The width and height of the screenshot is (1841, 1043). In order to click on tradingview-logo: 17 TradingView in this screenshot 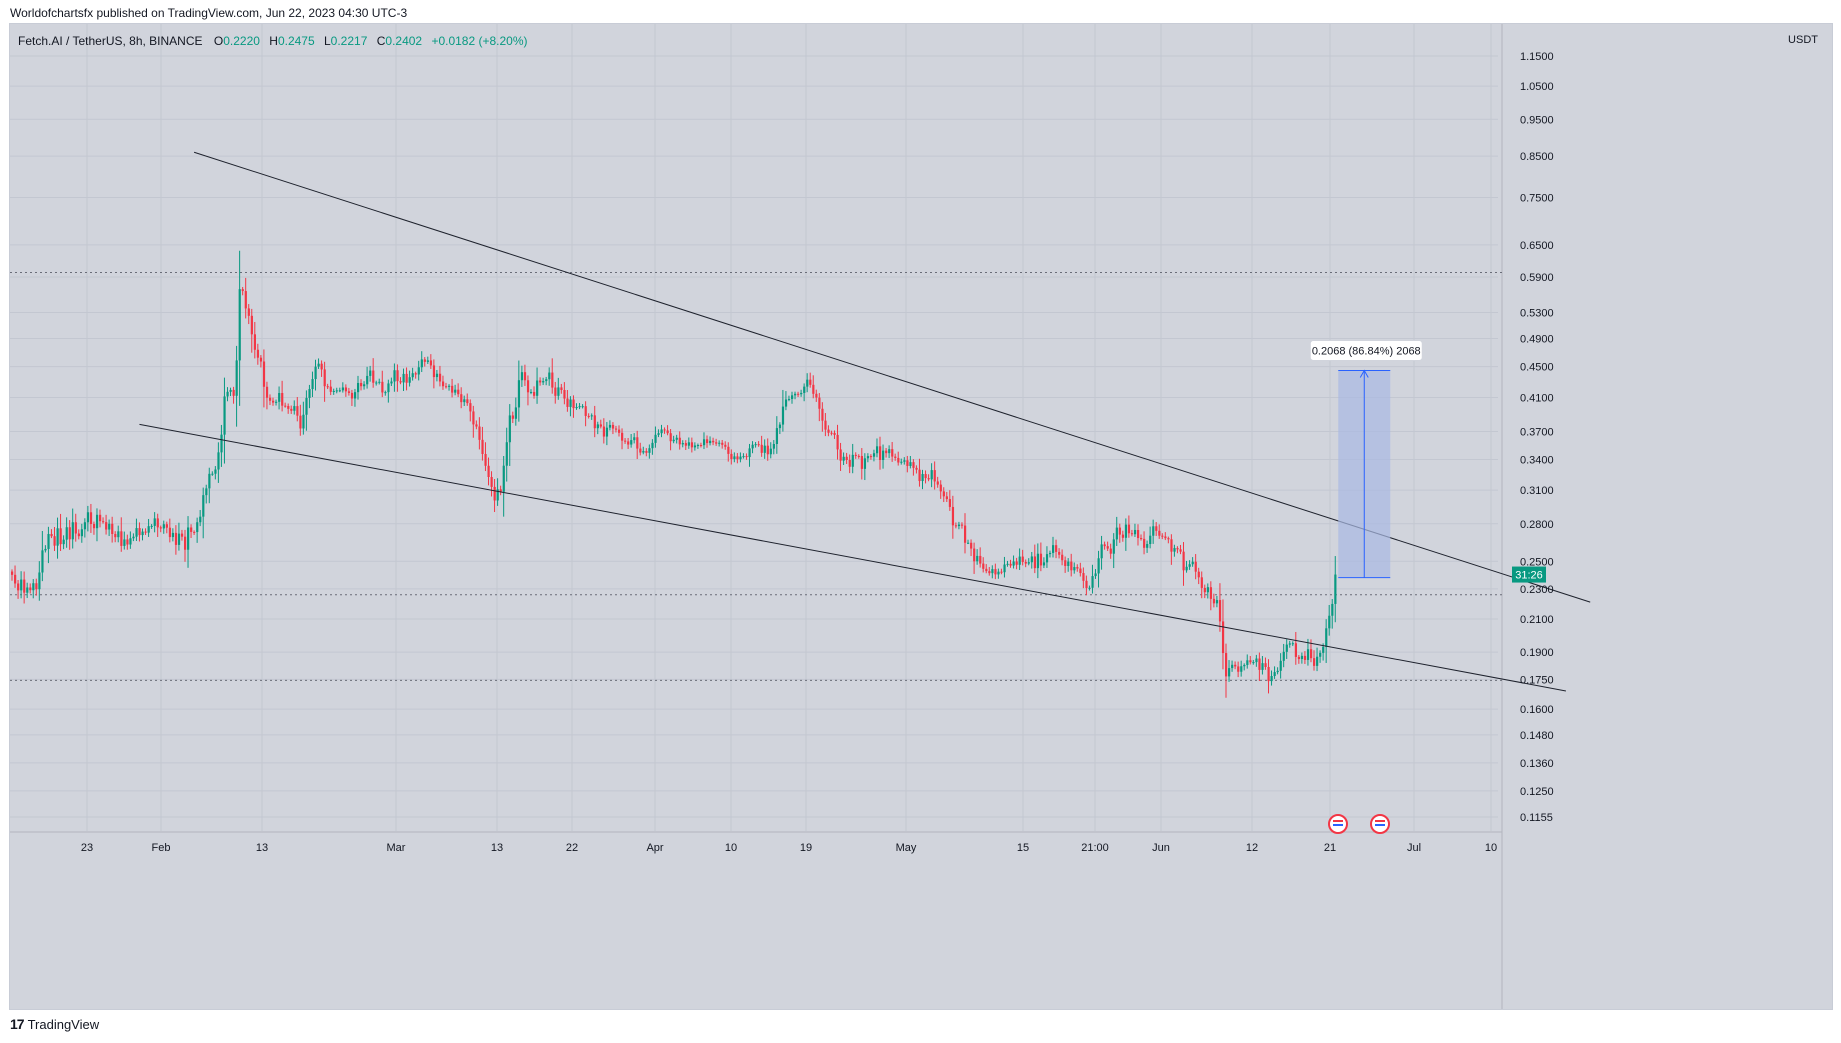, I will do `click(54, 1024)`.